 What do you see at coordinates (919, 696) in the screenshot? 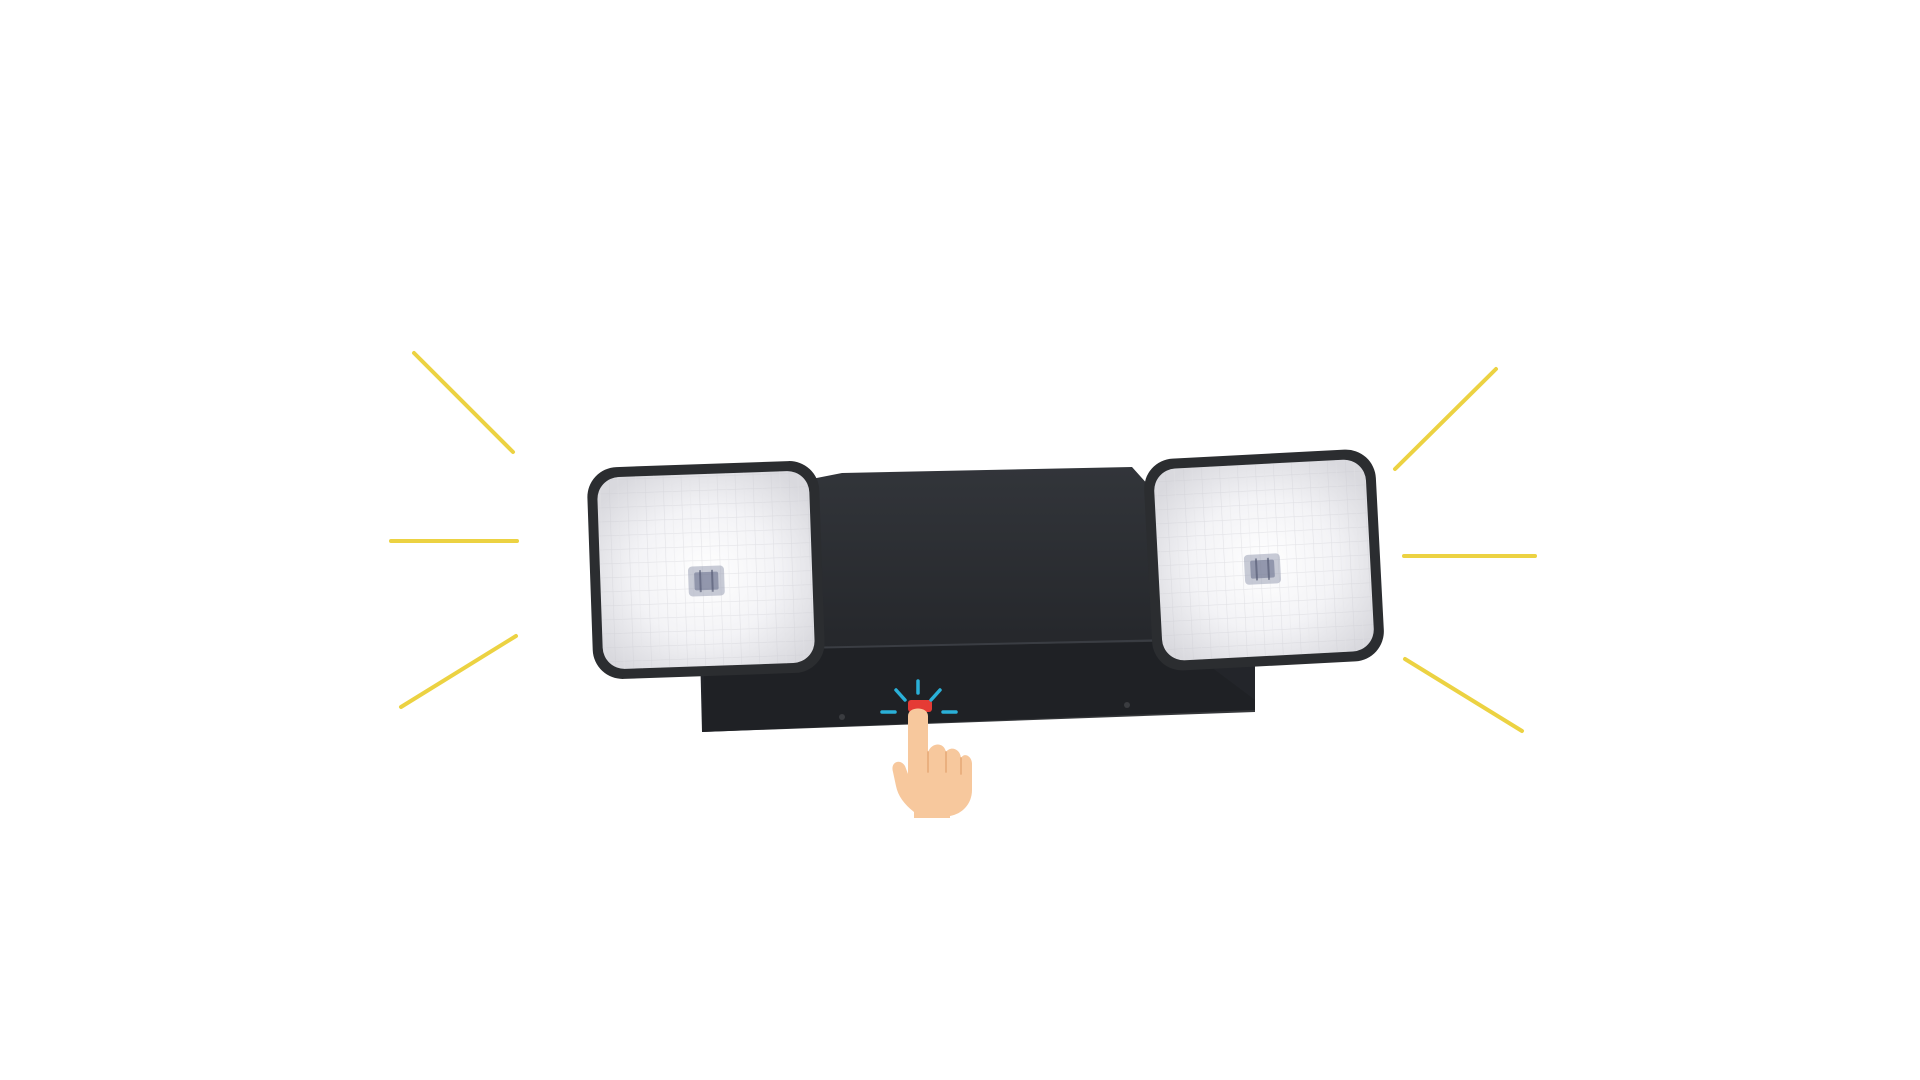
I see `click-rays-icon` at bounding box center [919, 696].